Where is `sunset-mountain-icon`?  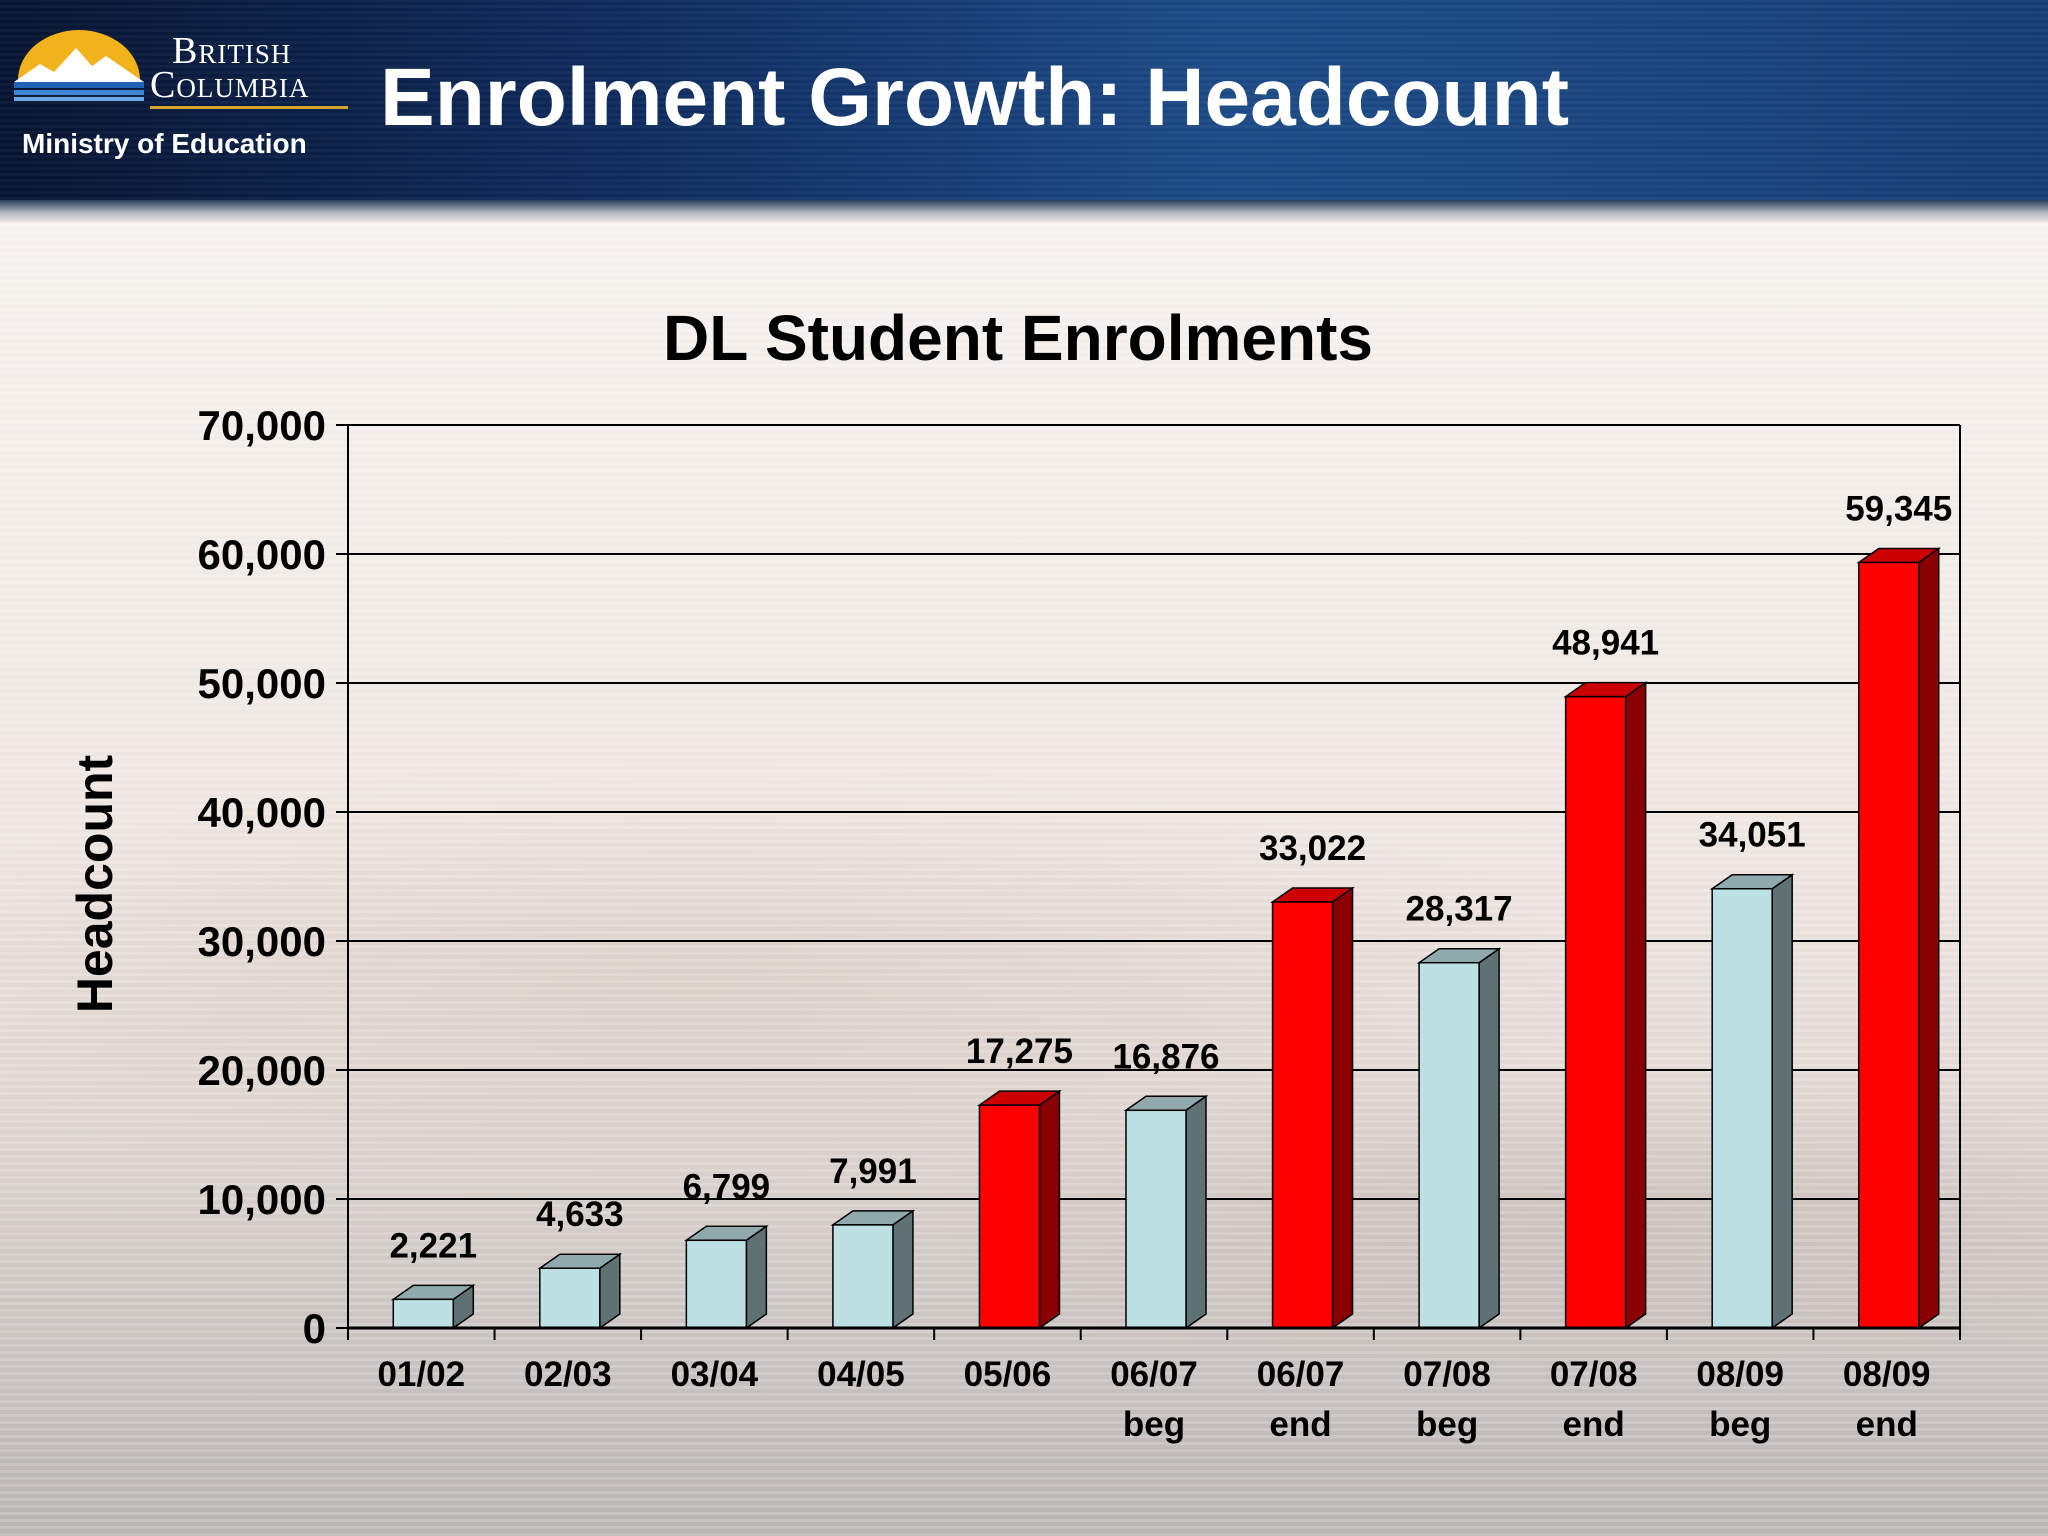
sunset-mountain-icon is located at coordinates (79, 65).